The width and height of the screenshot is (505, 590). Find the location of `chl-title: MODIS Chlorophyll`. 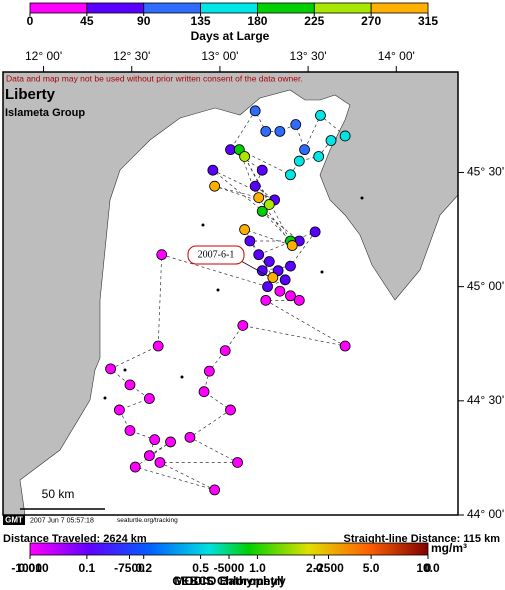

chl-title: MODIS Chlorophyll is located at coordinates (228, 581).